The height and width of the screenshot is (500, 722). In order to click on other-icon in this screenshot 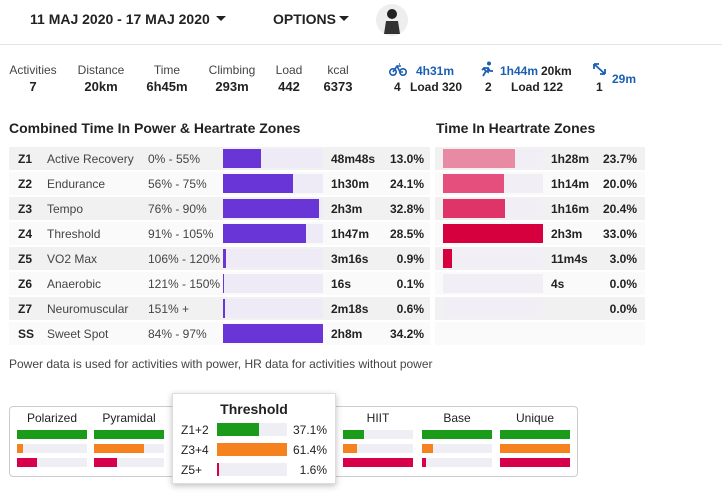, I will do `click(599, 69)`.